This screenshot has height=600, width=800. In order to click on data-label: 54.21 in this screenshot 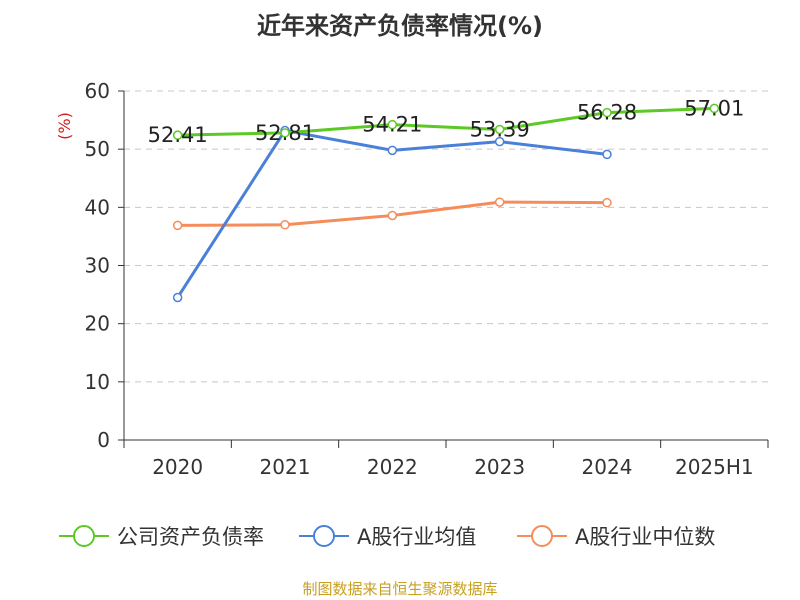, I will do `click(392, 125)`.